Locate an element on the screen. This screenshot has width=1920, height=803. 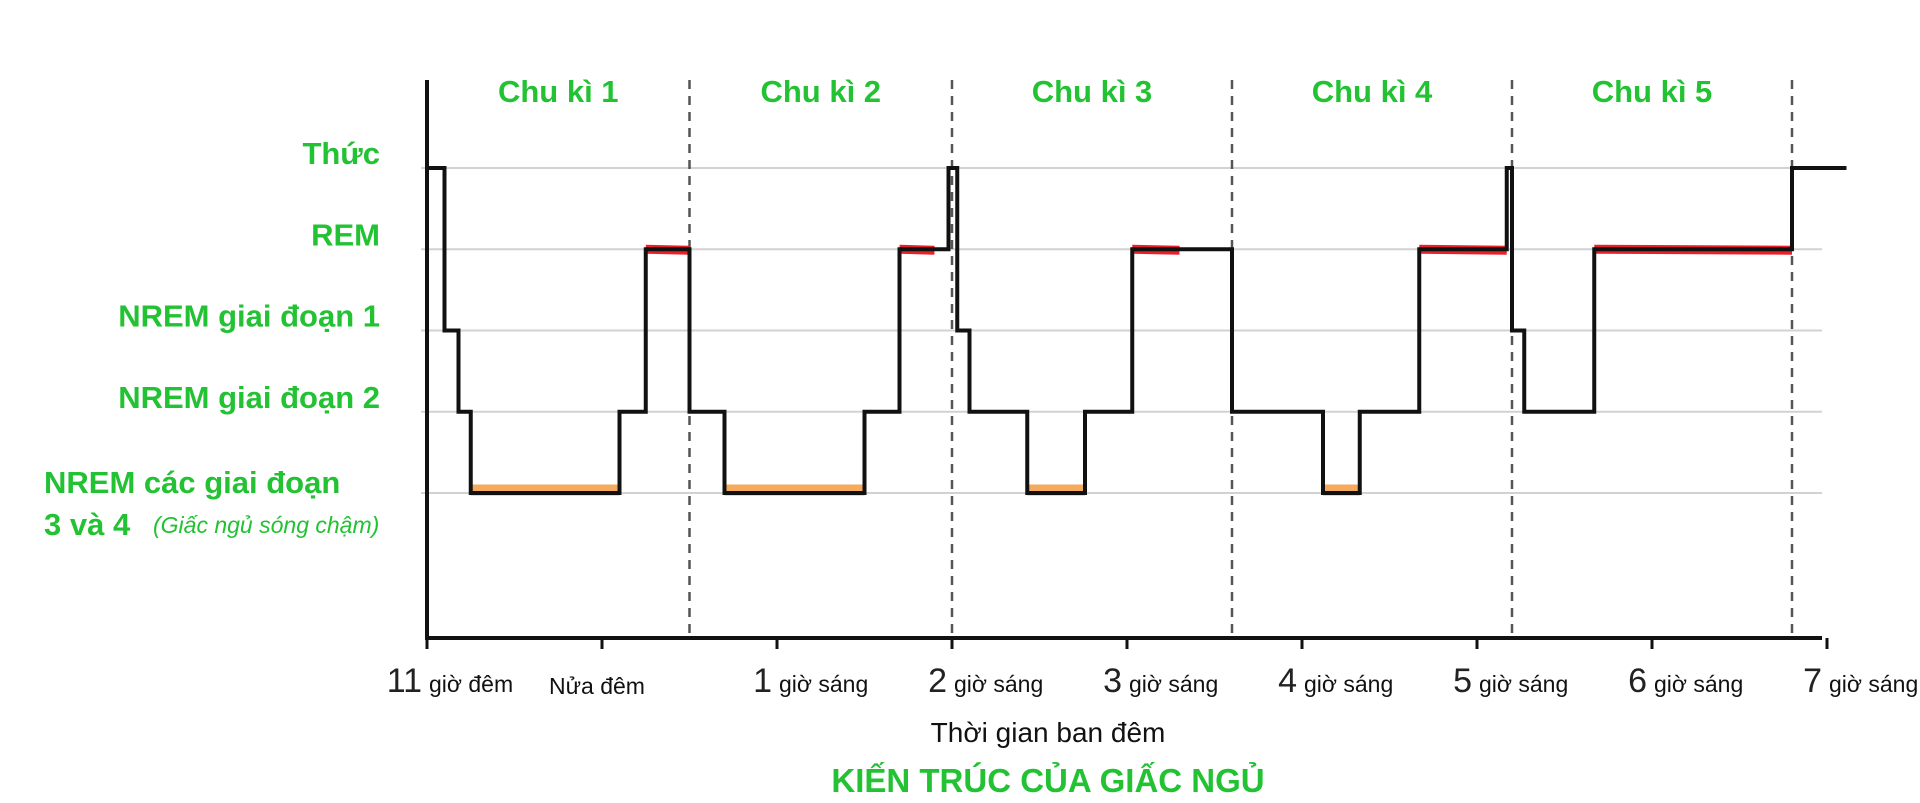
chart-title: KIẾN TRÚC CỦA GIẤC NGỦ is located at coordinates (1047, 780).